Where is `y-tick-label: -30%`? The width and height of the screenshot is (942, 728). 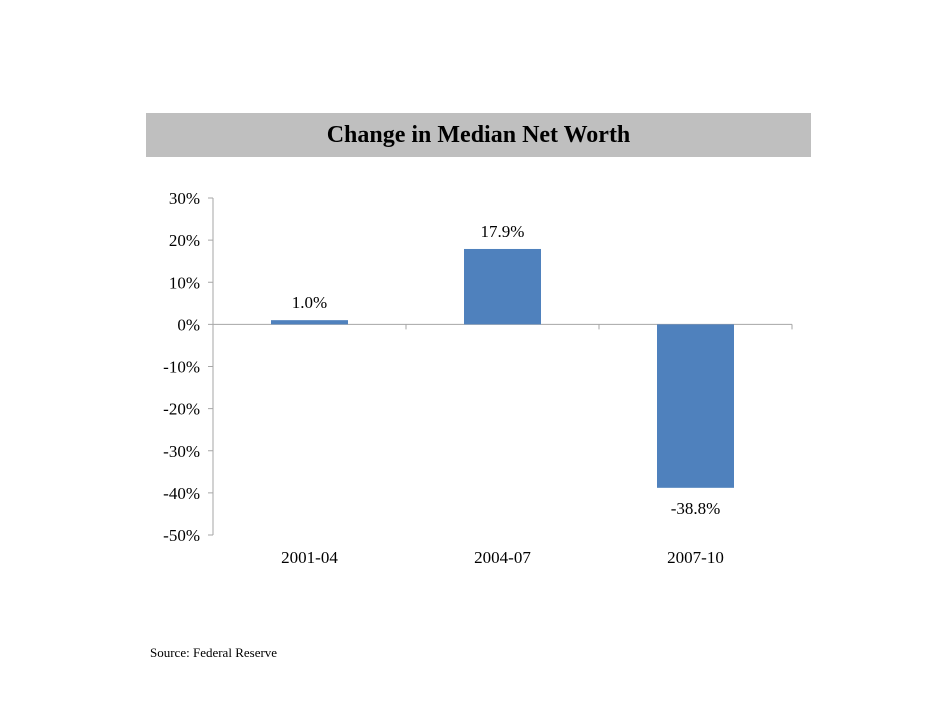
y-tick-label: -30% is located at coordinates (181, 451).